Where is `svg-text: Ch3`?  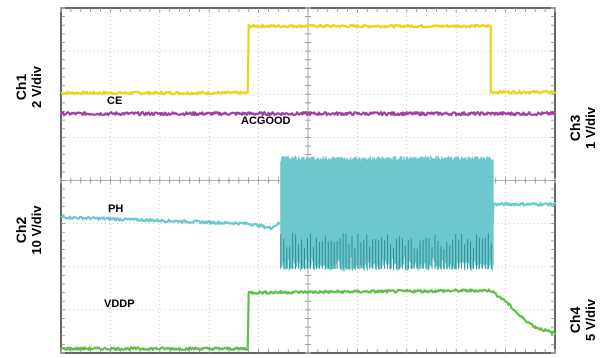 svg-text: Ch3 is located at coordinates (575, 128).